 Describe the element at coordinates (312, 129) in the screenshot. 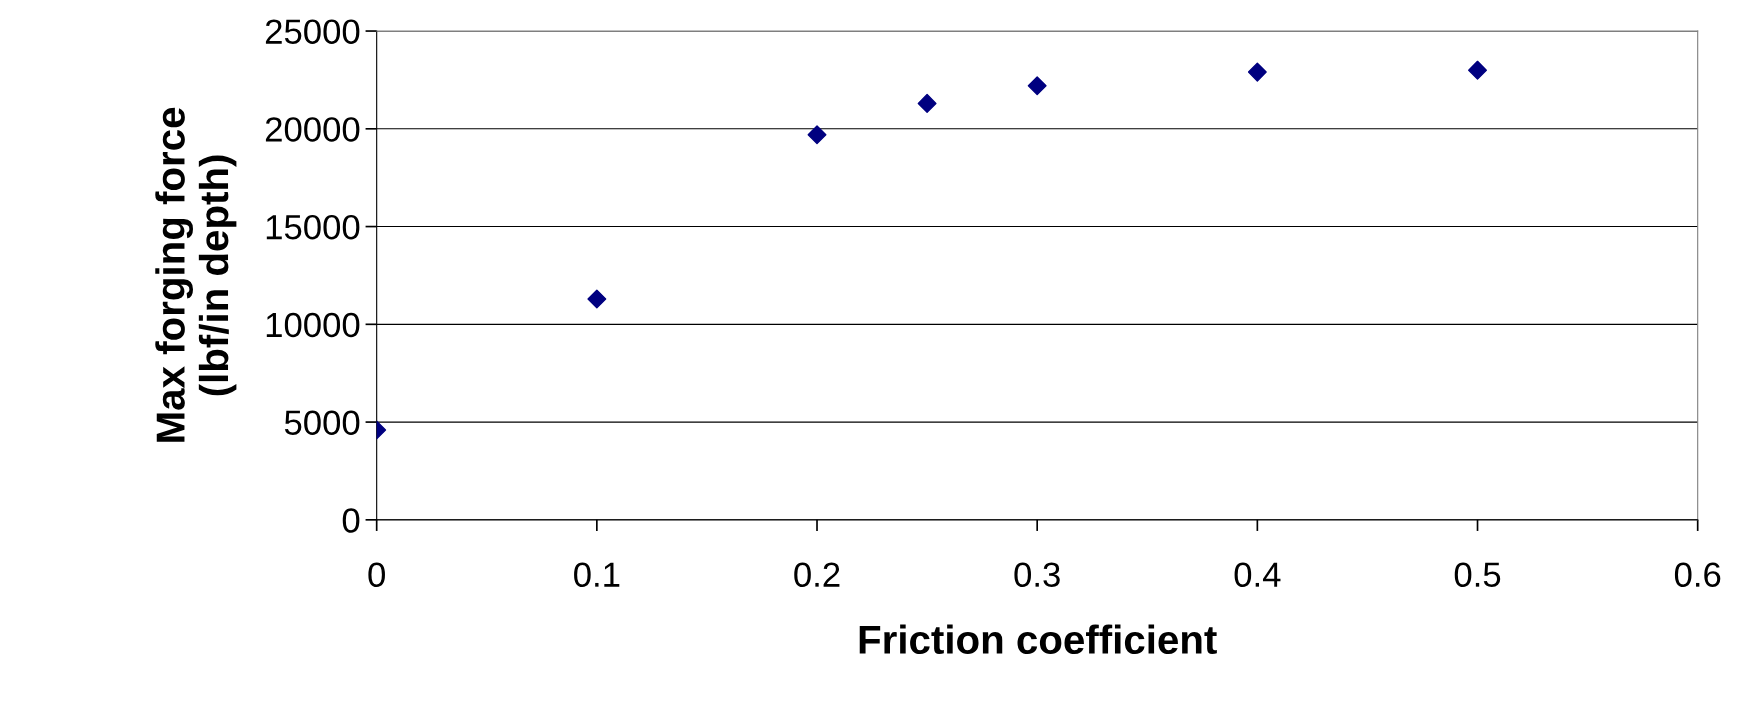

I see `y-tick-label: 20000` at that location.